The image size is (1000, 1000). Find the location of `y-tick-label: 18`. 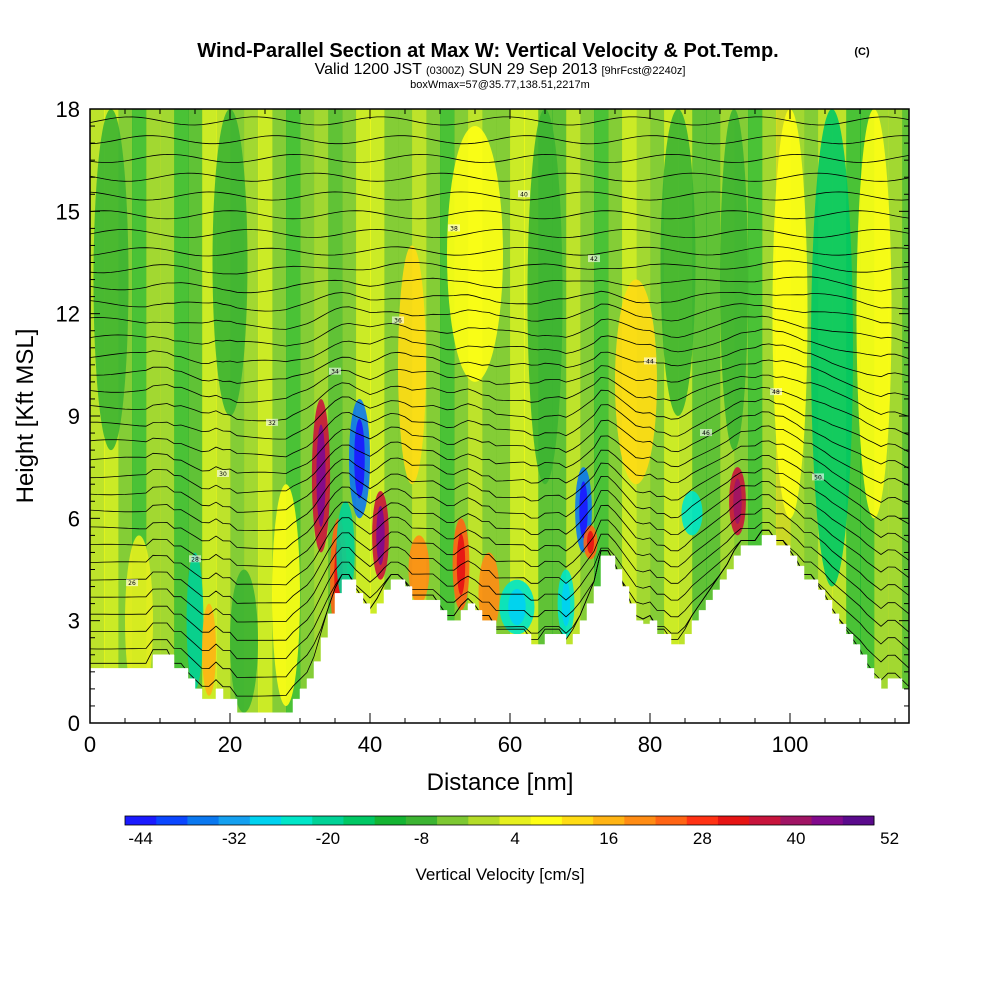

y-tick-label: 18 is located at coordinates (68, 109).